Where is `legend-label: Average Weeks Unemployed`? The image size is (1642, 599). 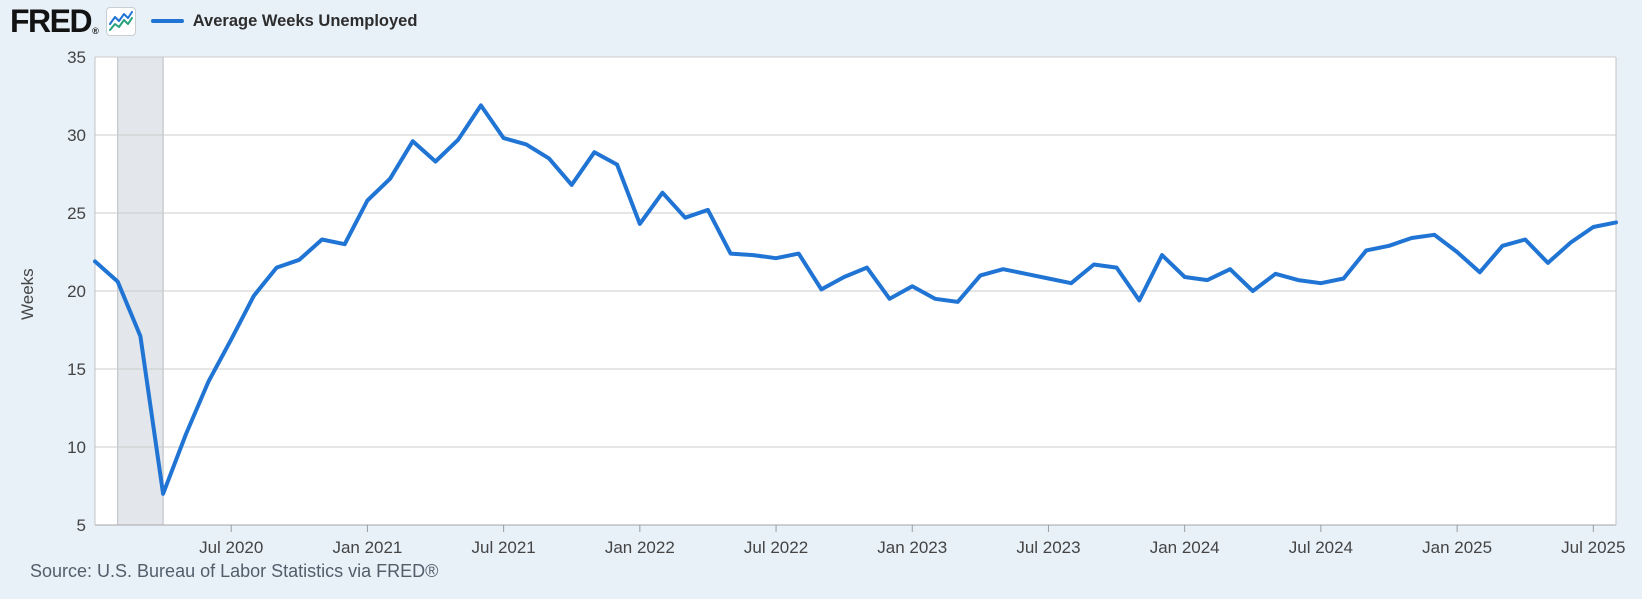 legend-label: Average Weeks Unemployed is located at coordinates (305, 20).